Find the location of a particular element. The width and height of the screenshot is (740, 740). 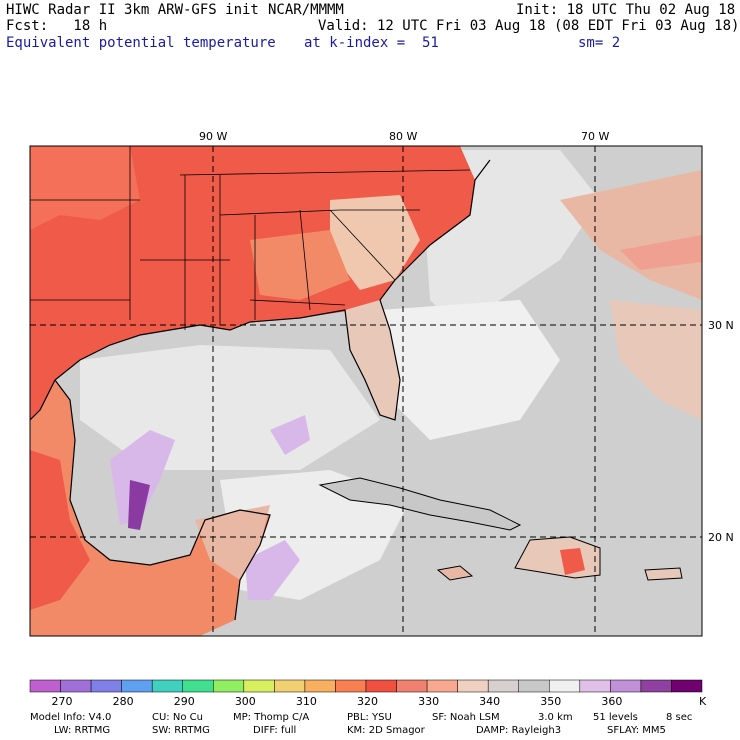

yucatan-peach is located at coordinates (232, 542).